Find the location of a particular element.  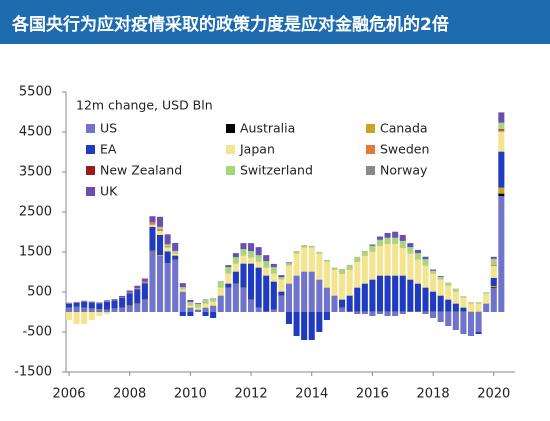

x-tick-label: 2020 is located at coordinates (493, 394).